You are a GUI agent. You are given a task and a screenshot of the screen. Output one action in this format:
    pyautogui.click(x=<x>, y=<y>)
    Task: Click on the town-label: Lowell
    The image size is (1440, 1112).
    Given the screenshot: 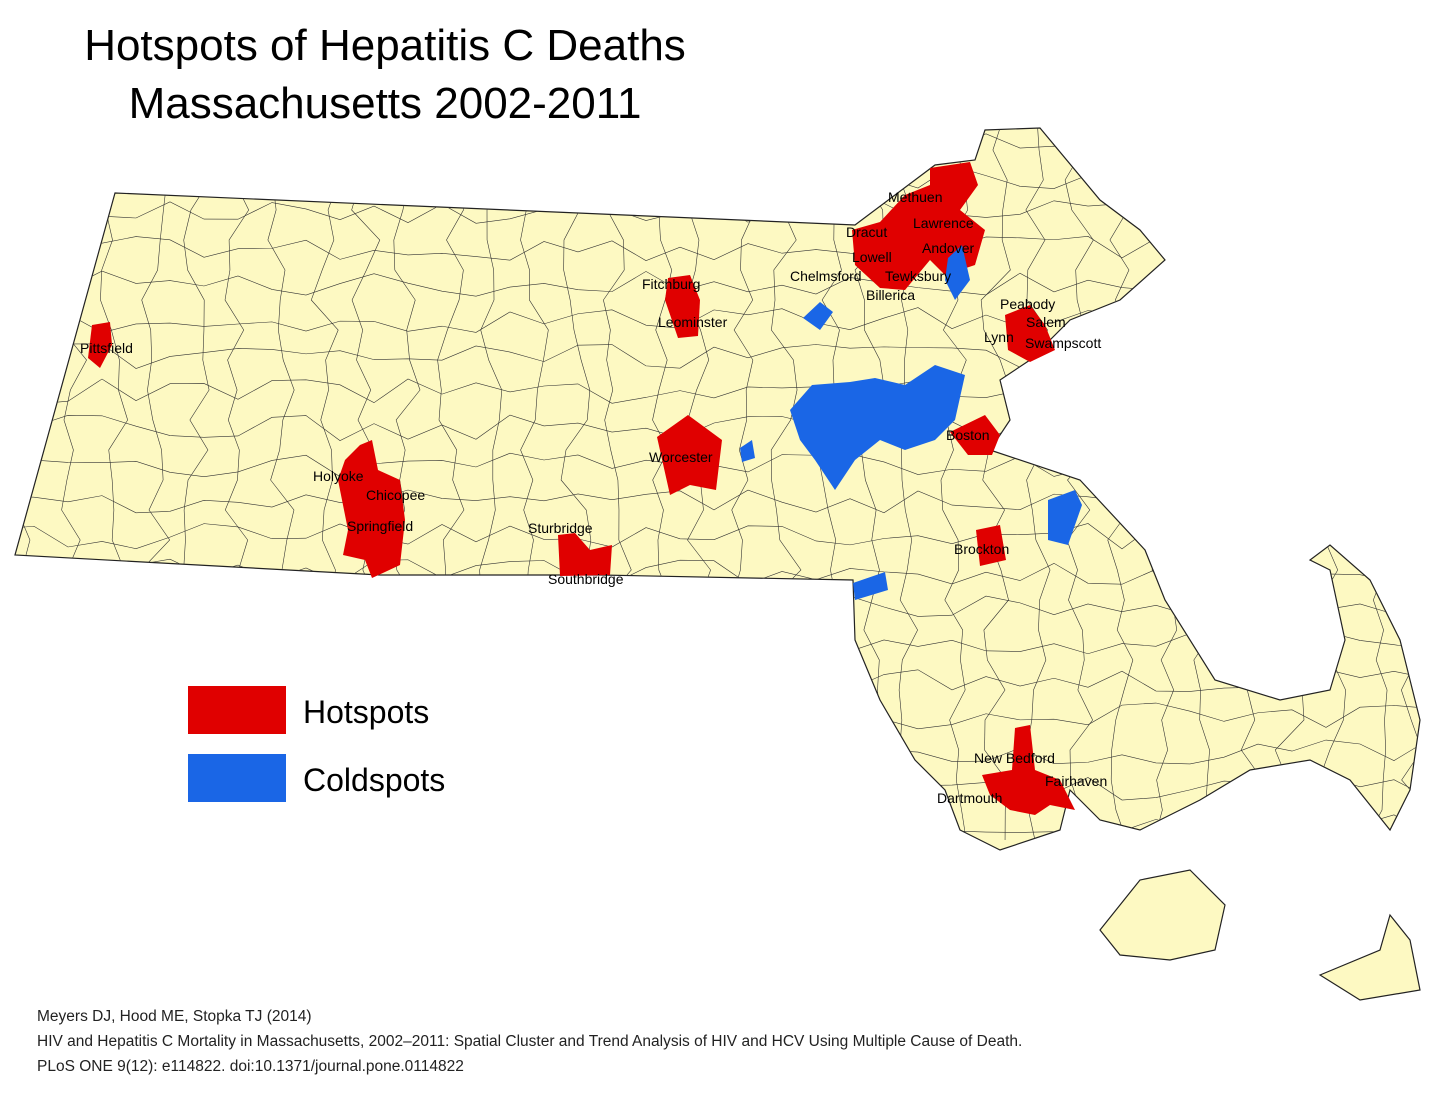 What is the action you would take?
    pyautogui.click(x=872, y=257)
    